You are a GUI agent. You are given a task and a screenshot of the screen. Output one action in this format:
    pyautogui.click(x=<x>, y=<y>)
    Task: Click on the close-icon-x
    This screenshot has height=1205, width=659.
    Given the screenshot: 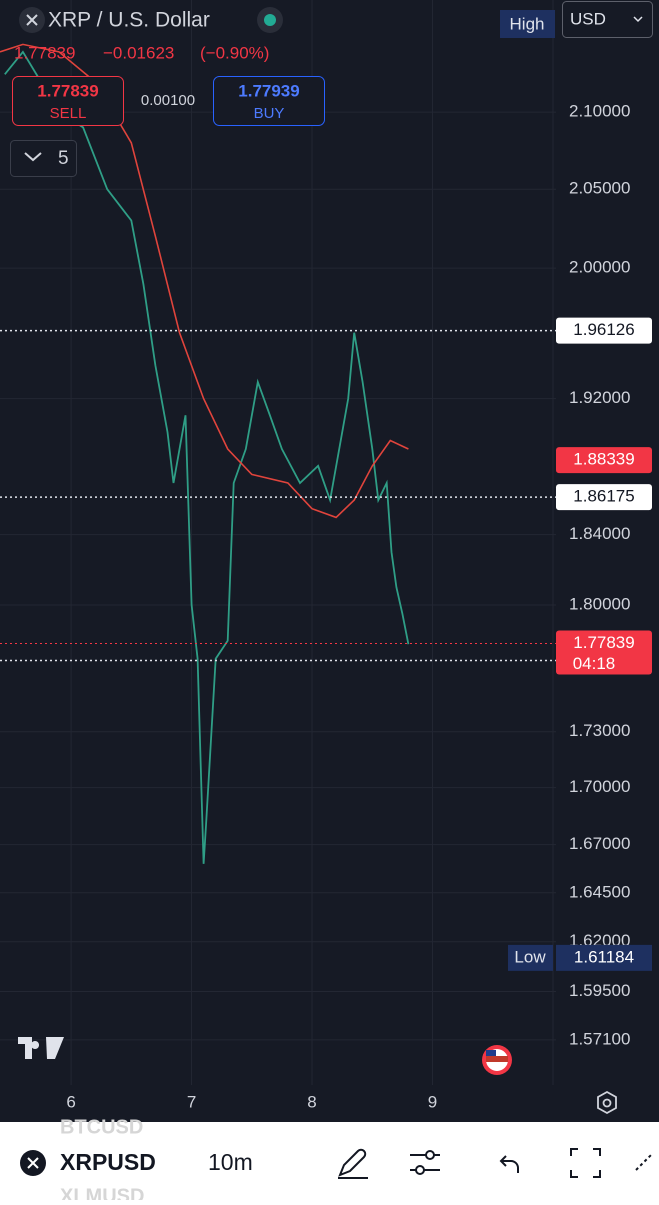 What is the action you would take?
    pyautogui.click(x=32, y=20)
    